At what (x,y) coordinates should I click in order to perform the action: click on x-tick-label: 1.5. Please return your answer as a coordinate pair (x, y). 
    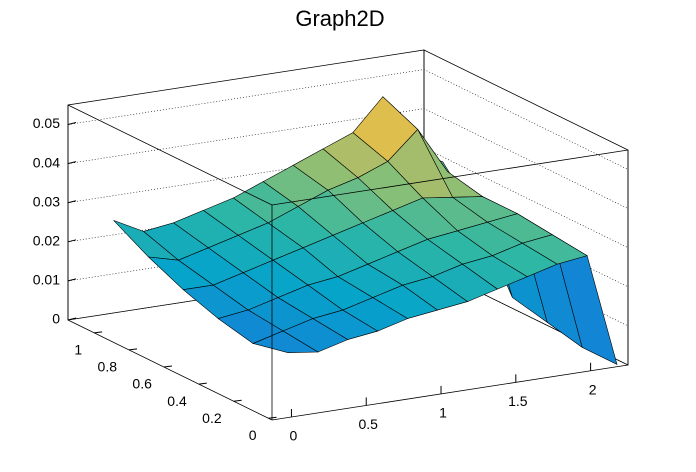
    Looking at the image, I should click on (518, 401).